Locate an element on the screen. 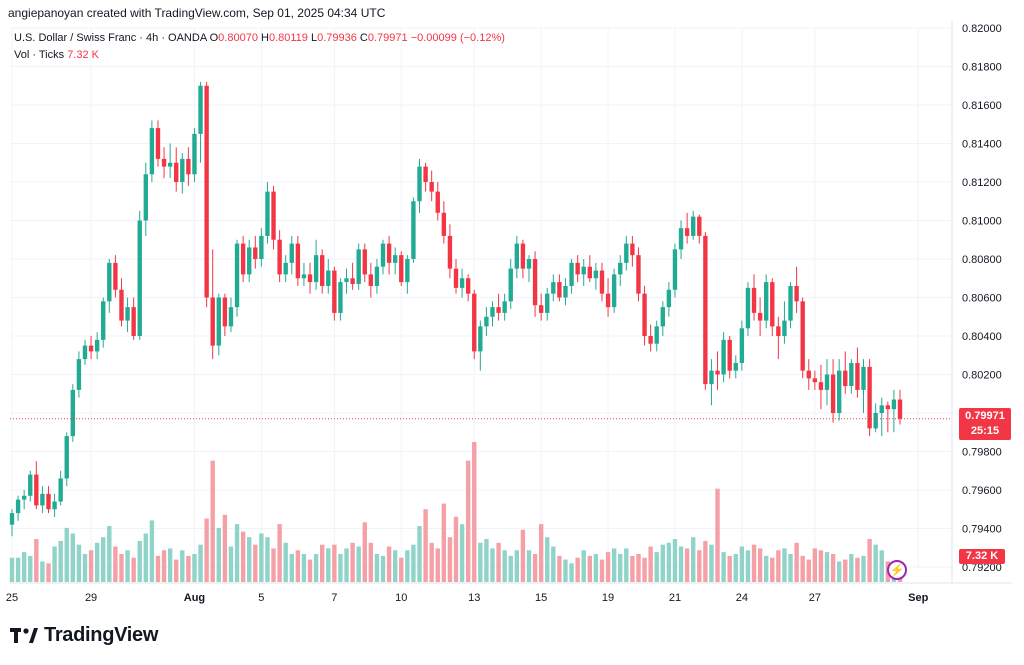  bar-countdown: 25:15 is located at coordinates (985, 431).